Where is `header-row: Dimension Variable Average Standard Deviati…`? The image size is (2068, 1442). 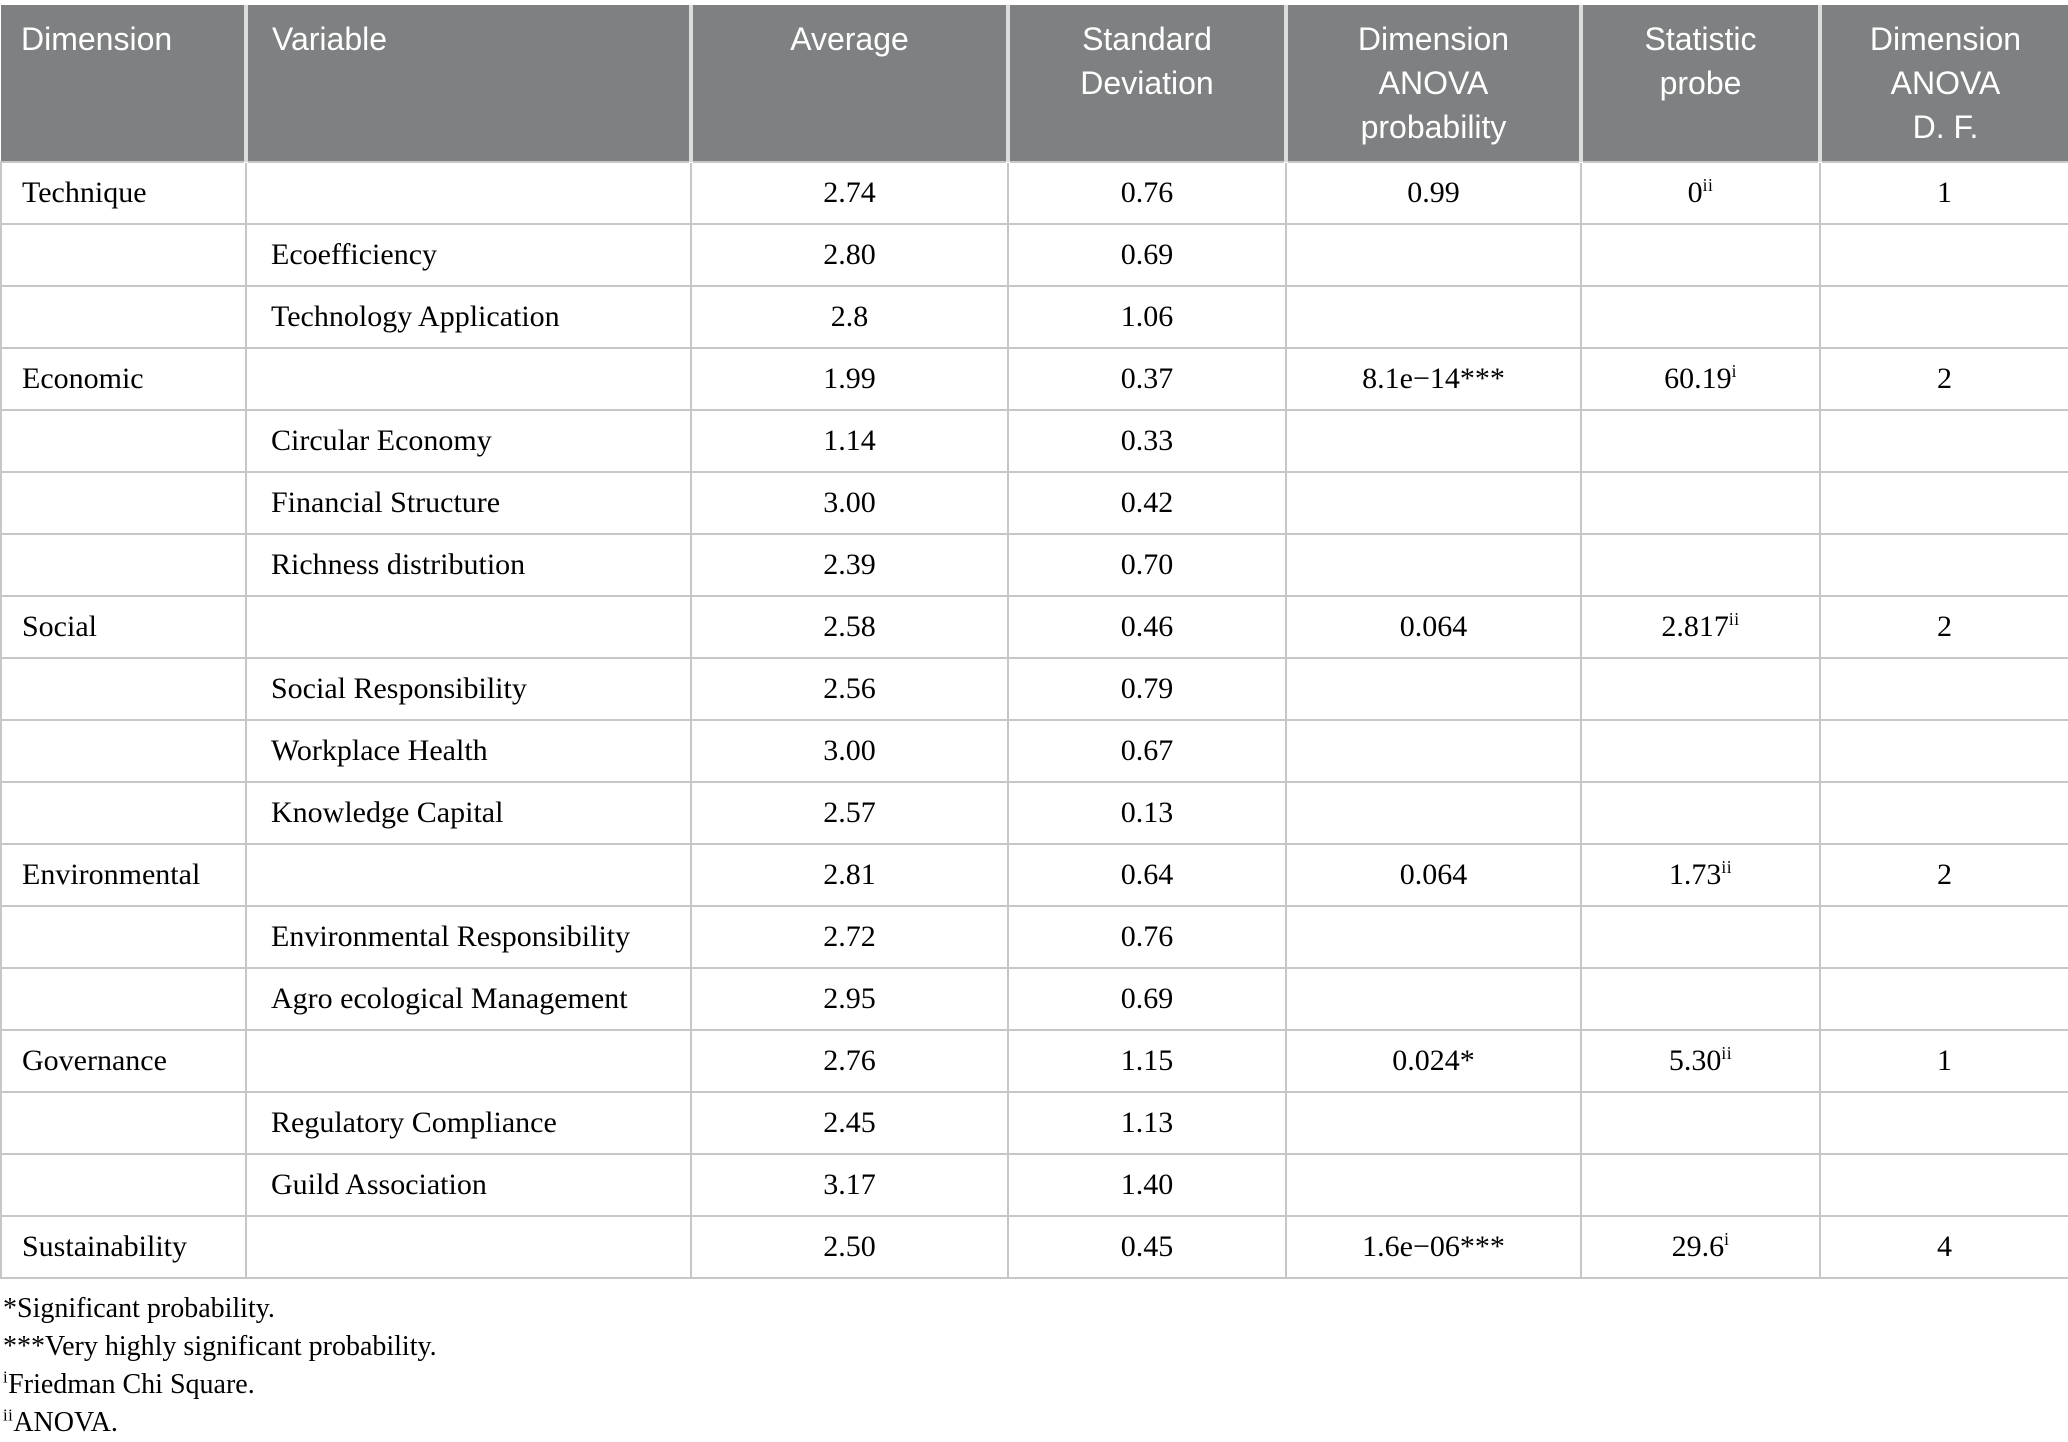
header-row: Dimension Variable Average Standard Deviati… is located at coordinates (1034, 83).